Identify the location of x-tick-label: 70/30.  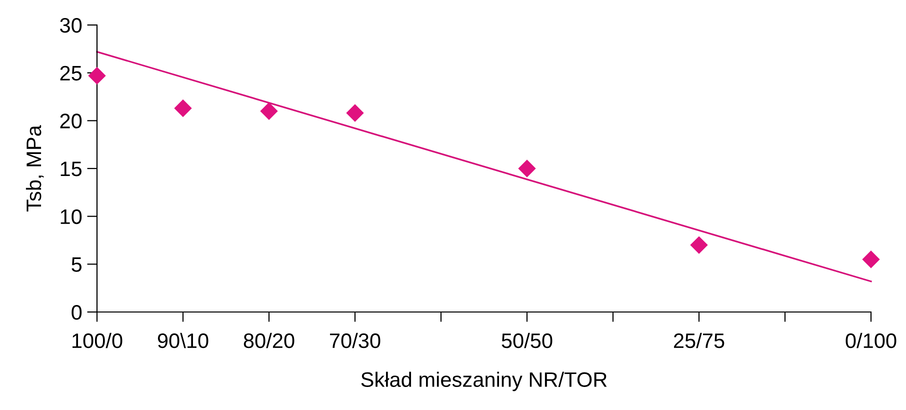
(355, 340).